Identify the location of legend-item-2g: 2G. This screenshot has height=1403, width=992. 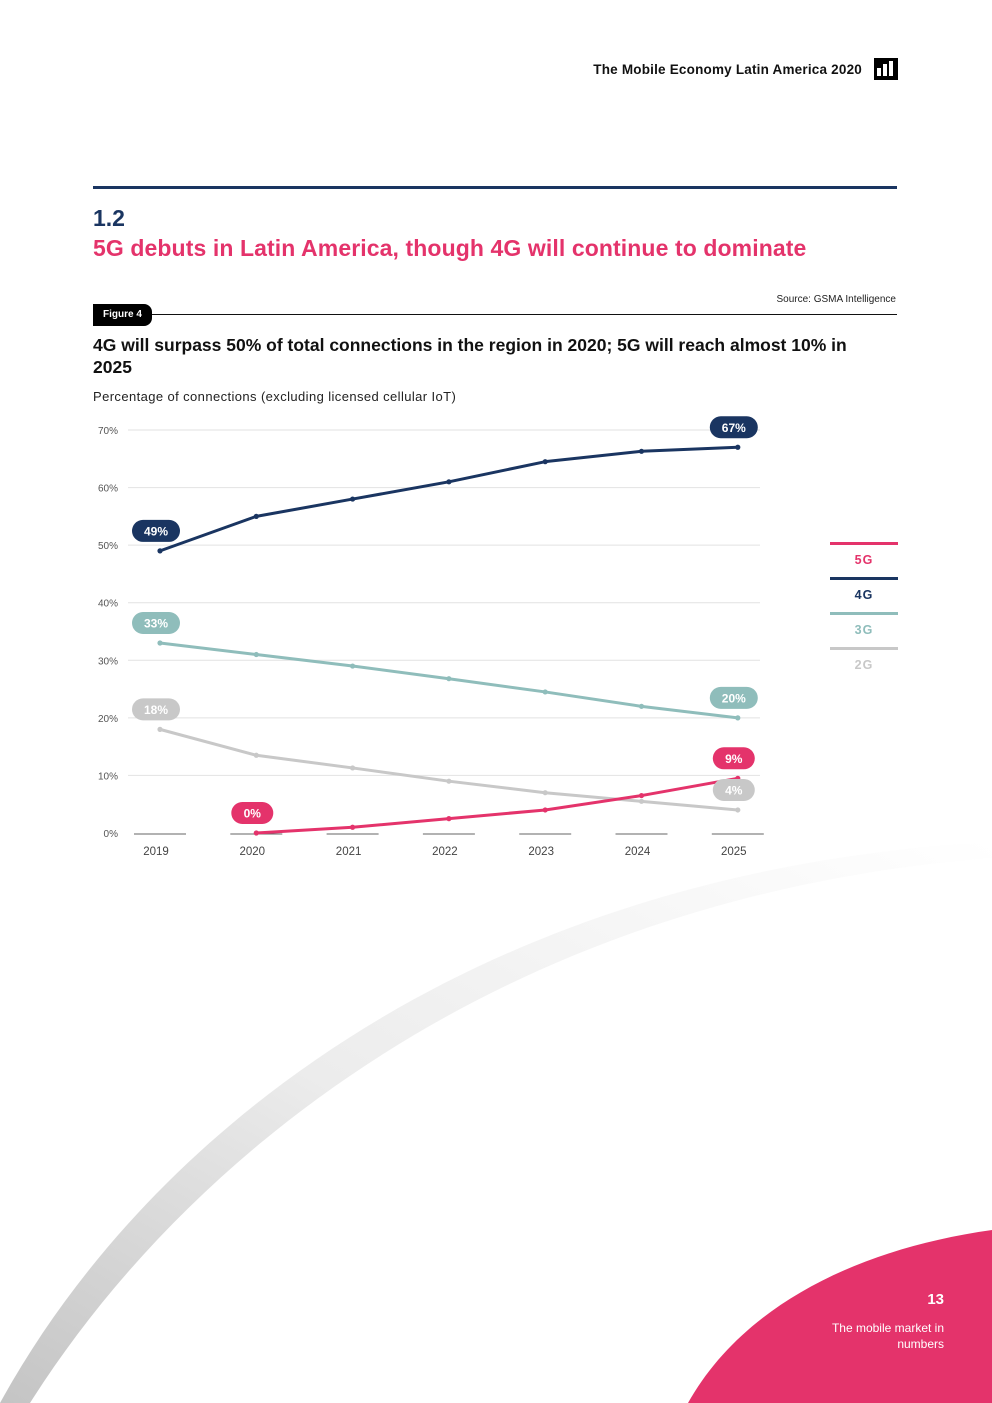
(864, 664).